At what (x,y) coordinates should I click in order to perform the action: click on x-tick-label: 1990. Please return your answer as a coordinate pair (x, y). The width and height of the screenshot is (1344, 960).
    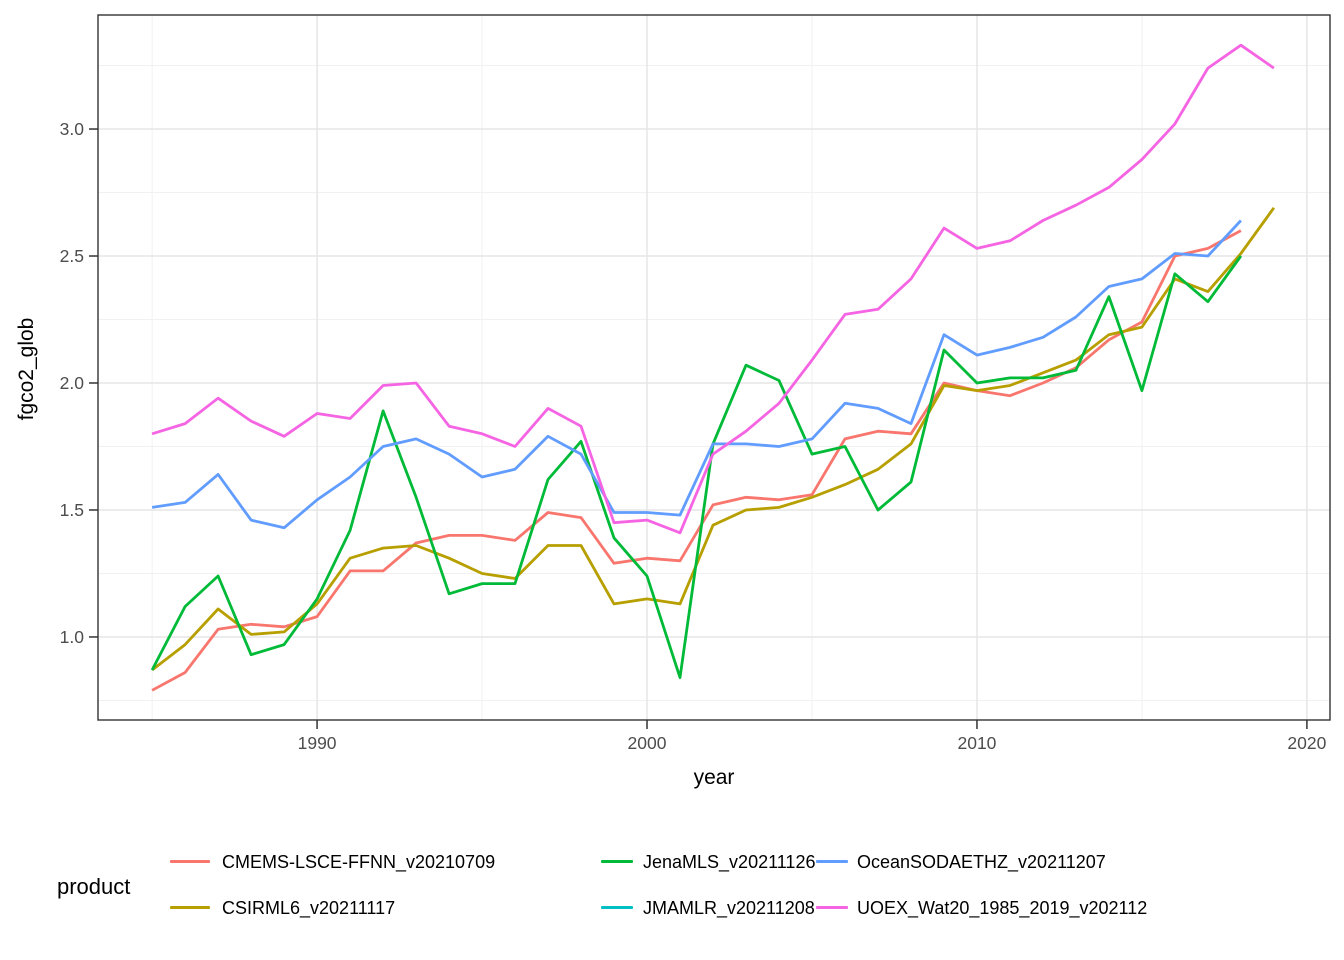
    Looking at the image, I should click on (317, 743).